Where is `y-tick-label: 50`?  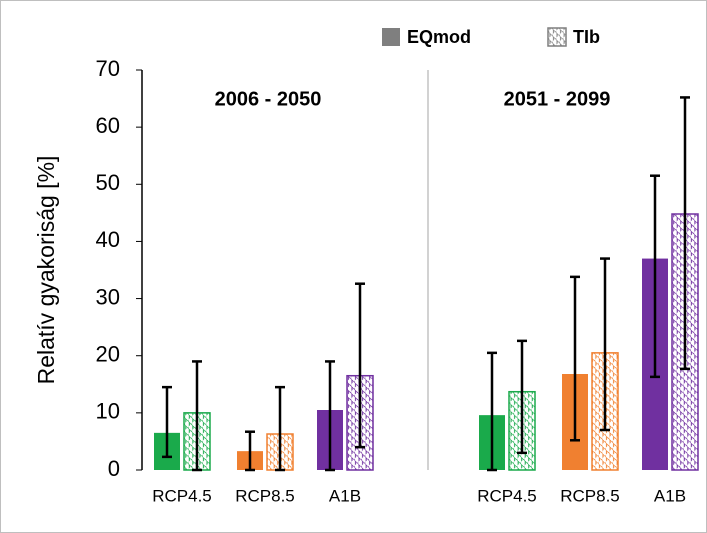
y-tick-label: 50 is located at coordinates (108, 182).